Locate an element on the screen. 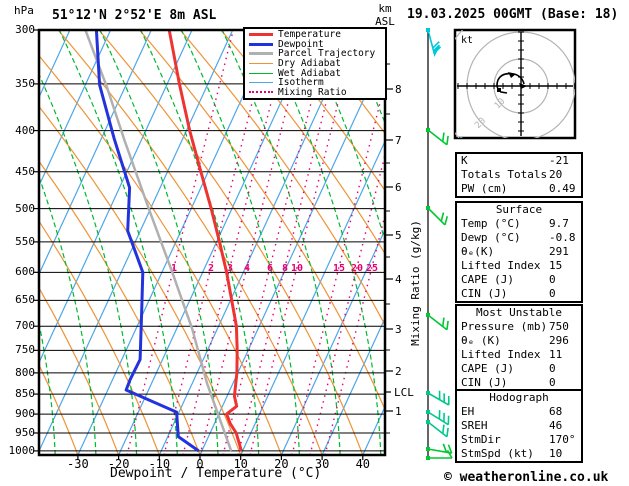  mixing-ratio-label: 4 is located at coordinates (247, 268).